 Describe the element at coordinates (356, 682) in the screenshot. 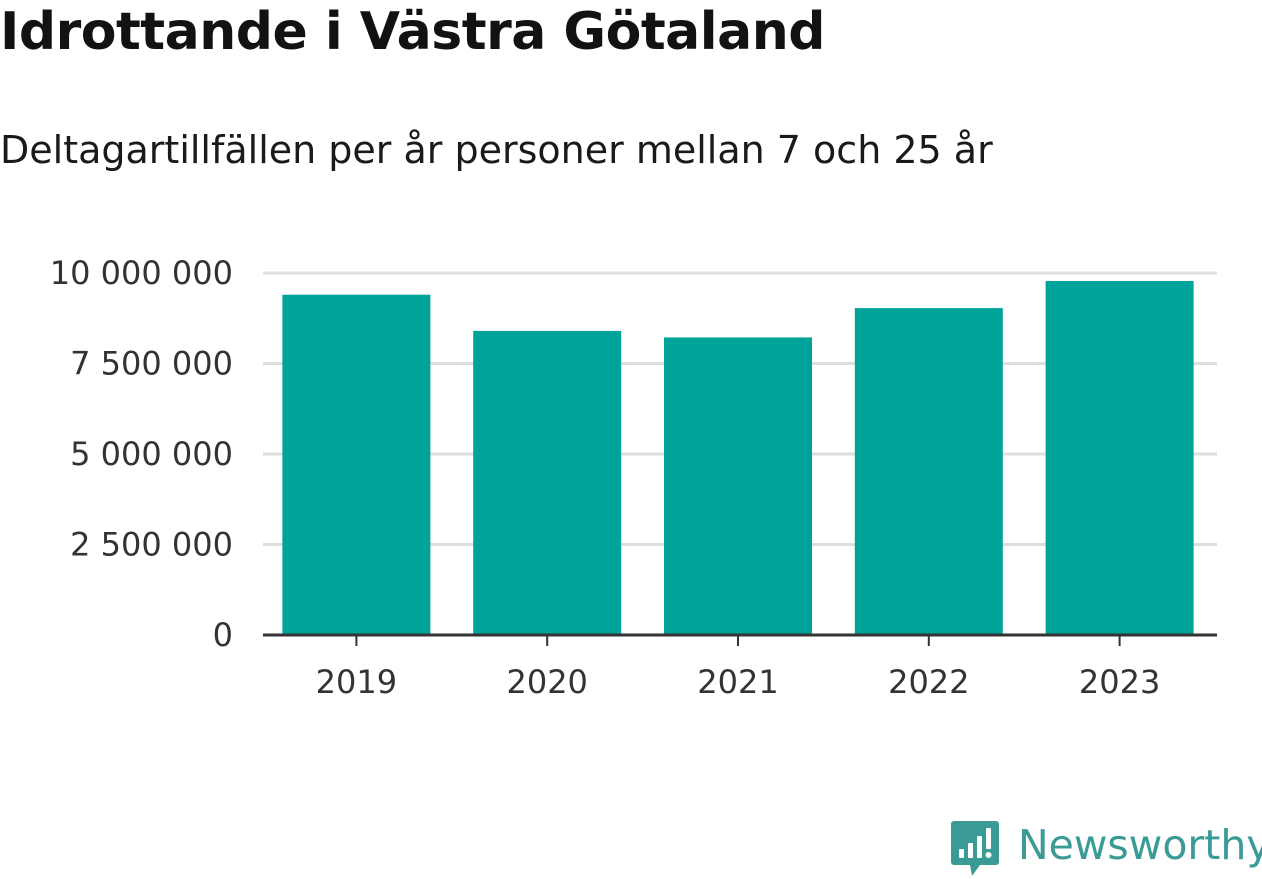

I see `x-tick-label: 2019` at that location.